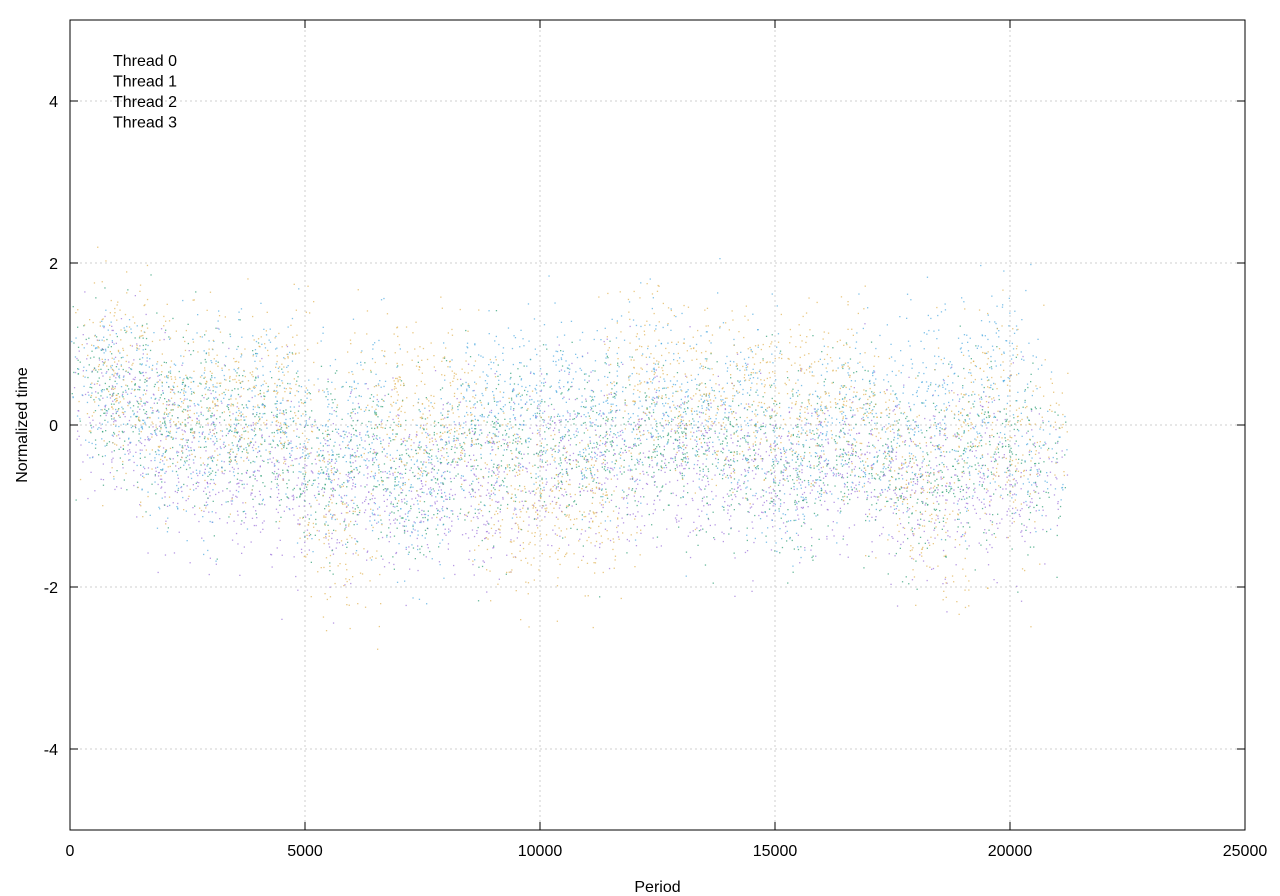 This screenshot has height=896, width=1280. What do you see at coordinates (145, 92) in the screenshot?
I see `legend: Thread 0 Thread 1 Thread 2 Thread 3` at bounding box center [145, 92].